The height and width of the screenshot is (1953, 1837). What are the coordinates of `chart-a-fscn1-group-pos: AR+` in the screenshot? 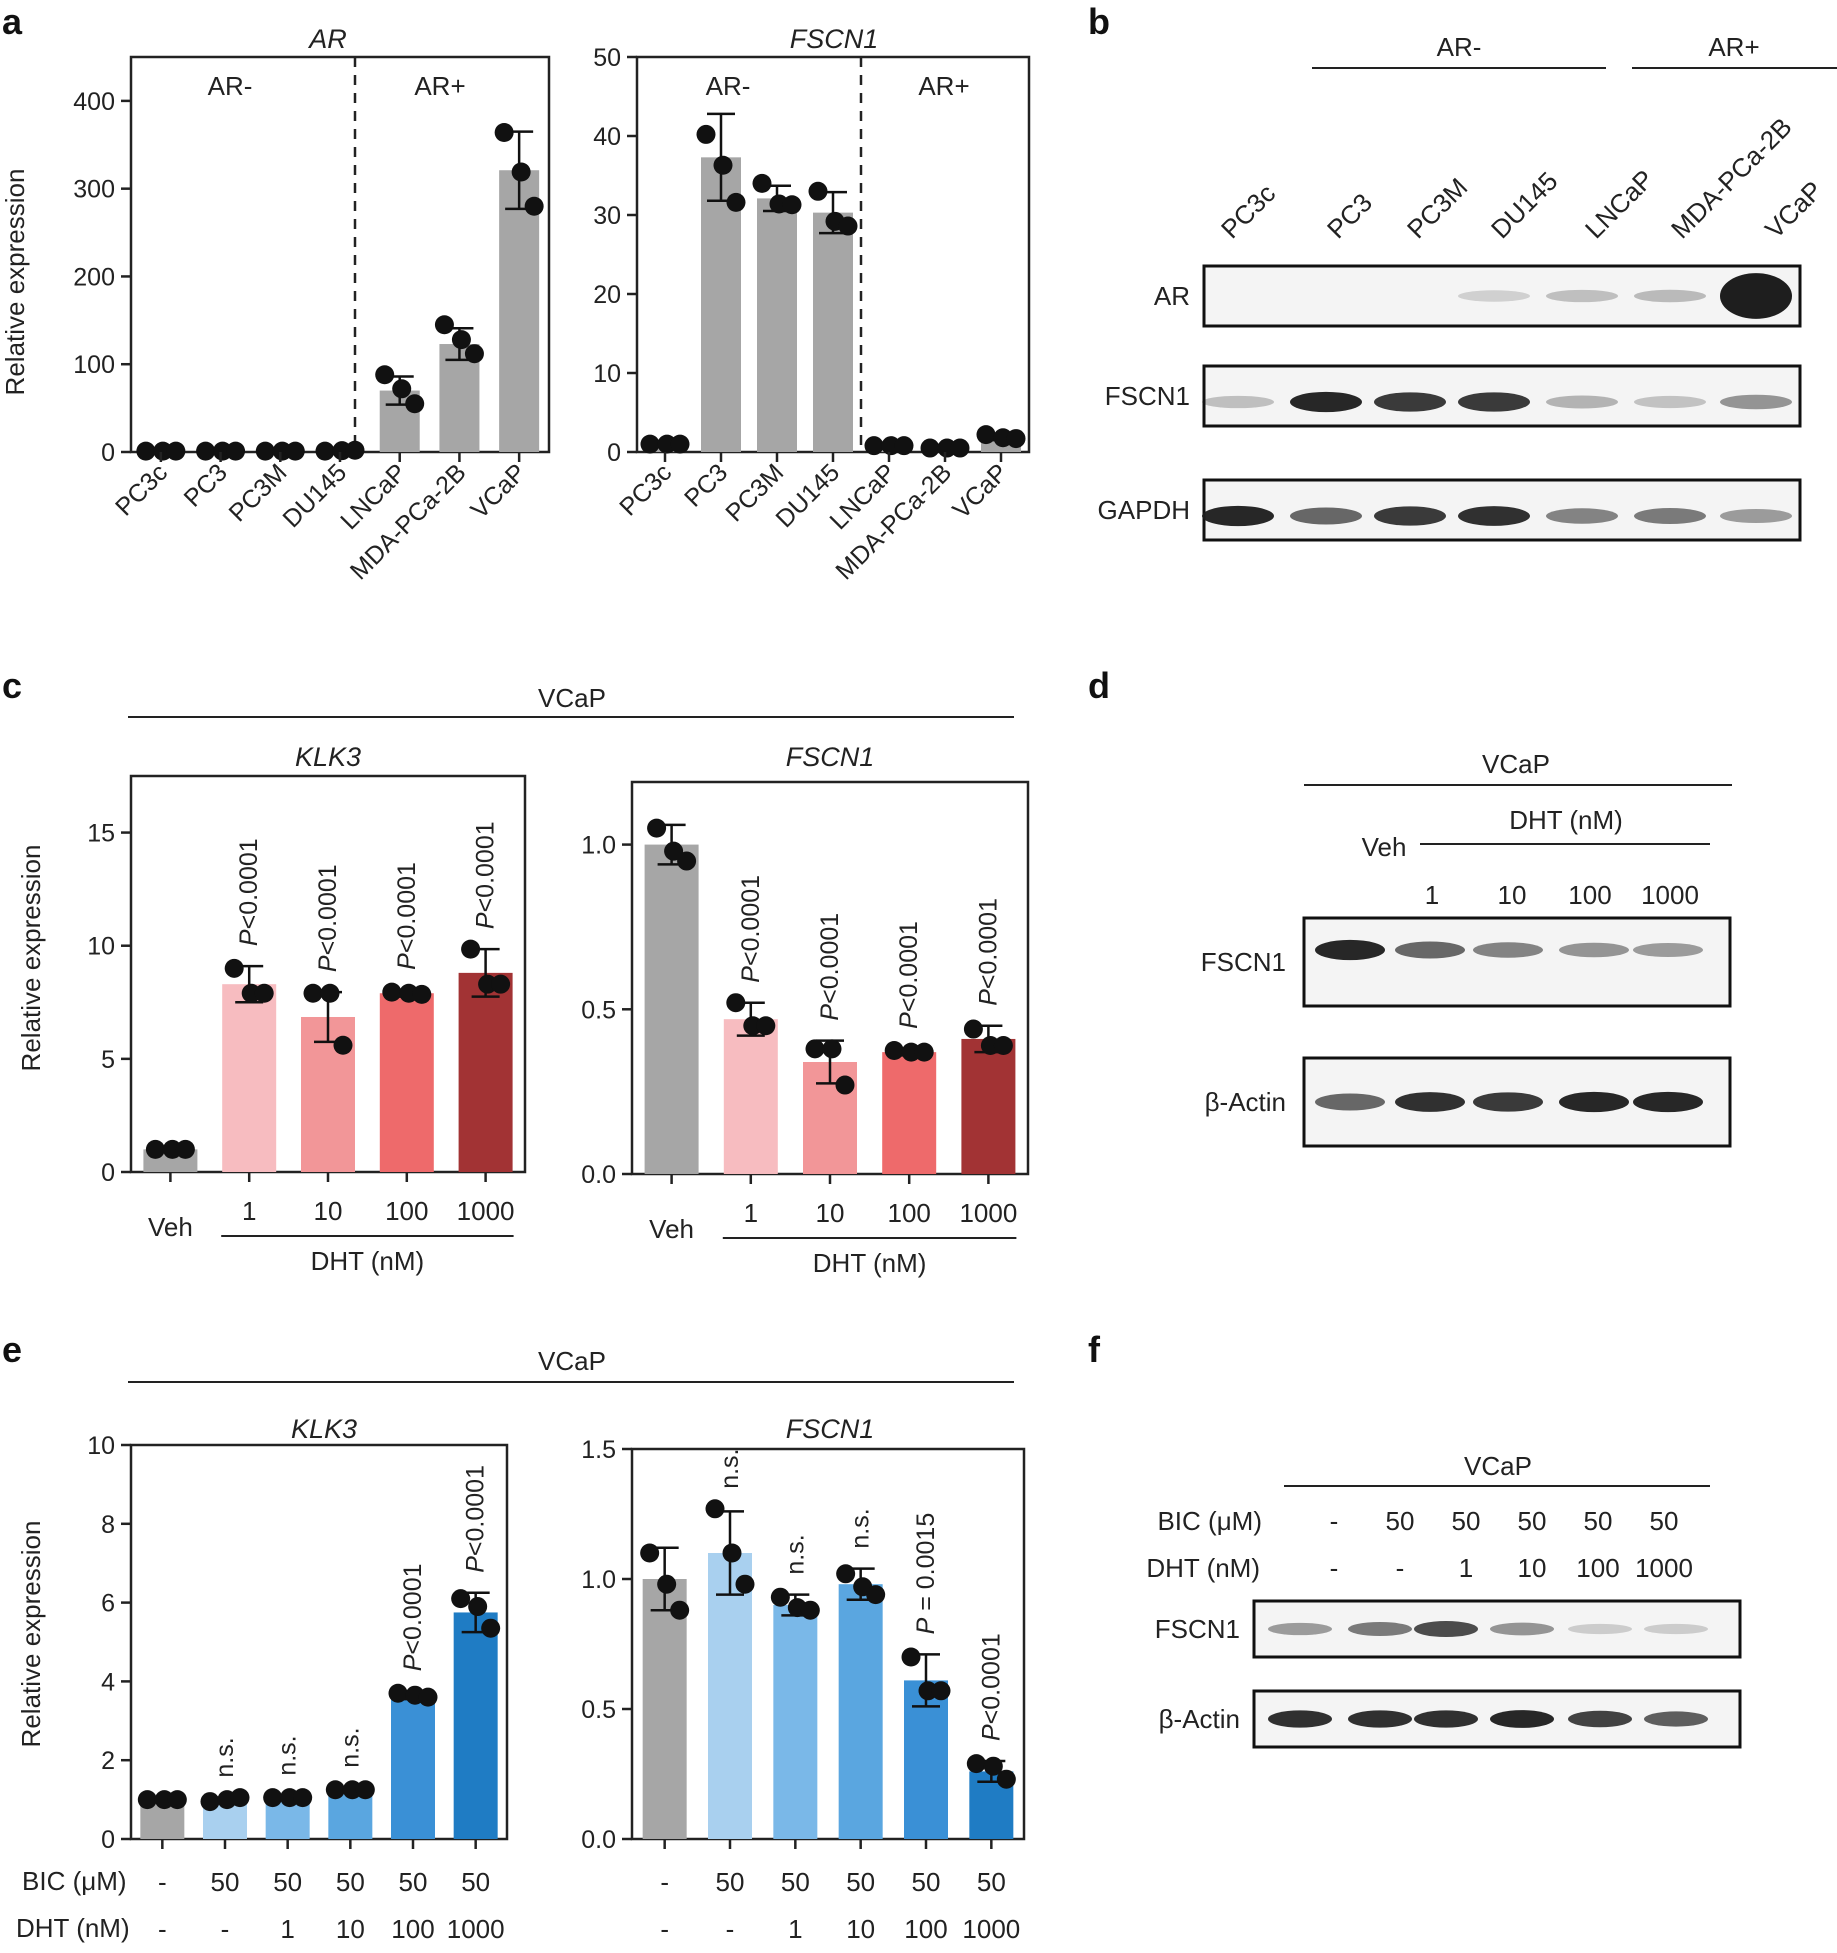 It's located at (943, 86).